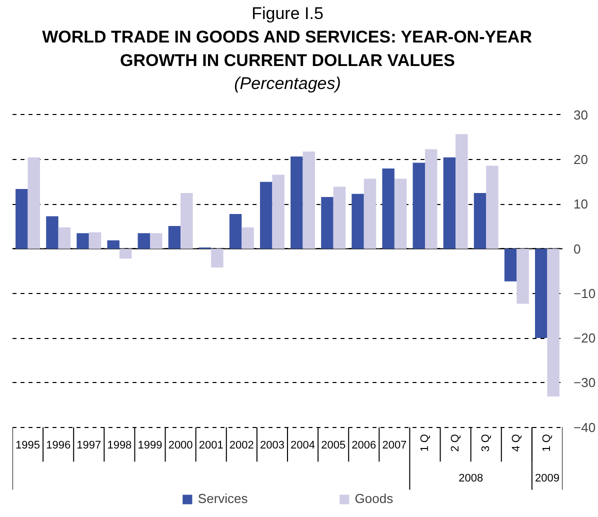 The image size is (598, 517). What do you see at coordinates (211, 445) in the screenshot?
I see `x-tick-label: 2001` at bounding box center [211, 445].